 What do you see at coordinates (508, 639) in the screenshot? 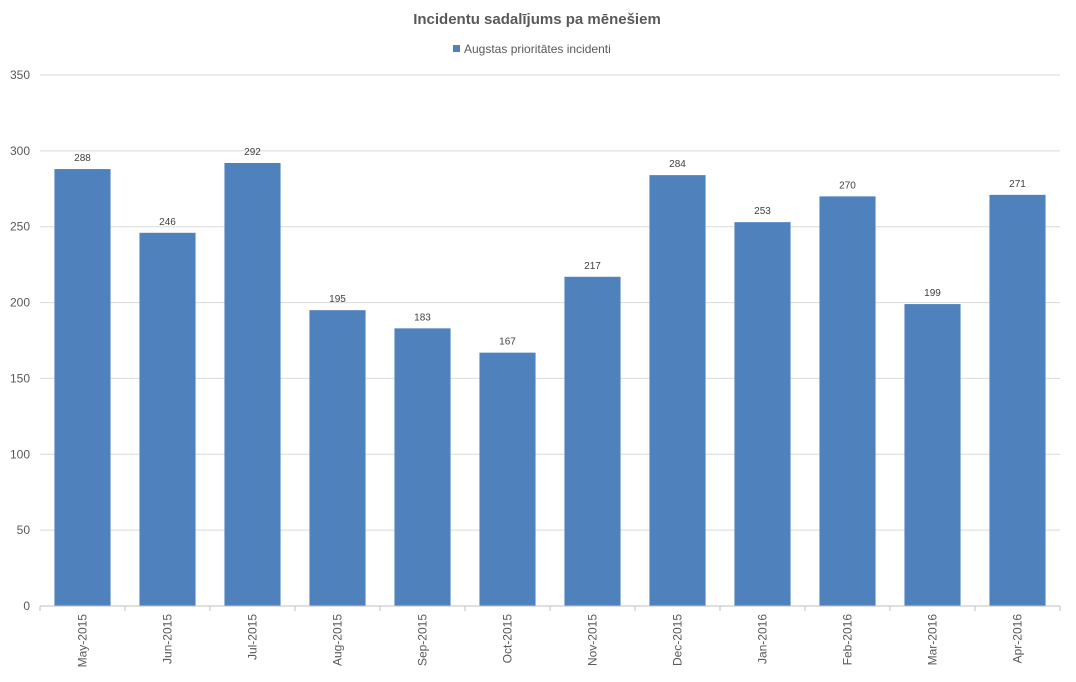
I see `x-tick-label: Oct-2015` at bounding box center [508, 639].